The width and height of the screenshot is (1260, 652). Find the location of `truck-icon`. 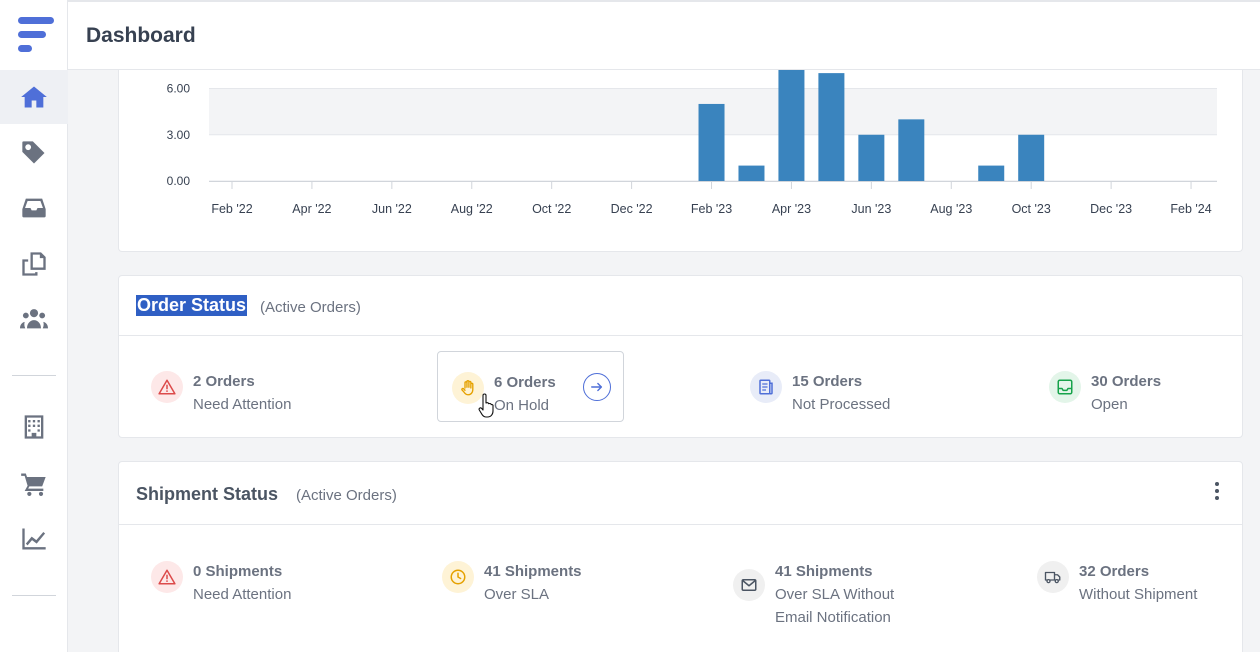

truck-icon is located at coordinates (1053, 577).